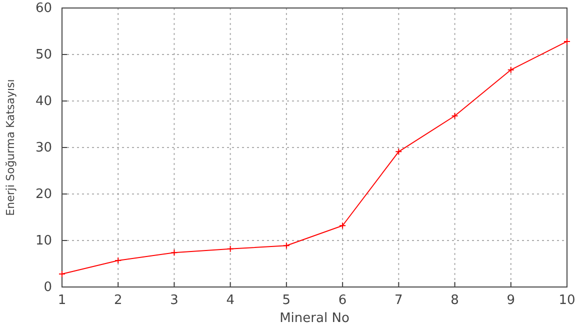 This screenshot has height=325, width=575. What do you see at coordinates (511, 300) in the screenshot?
I see `x-tick-label: 9` at bounding box center [511, 300].